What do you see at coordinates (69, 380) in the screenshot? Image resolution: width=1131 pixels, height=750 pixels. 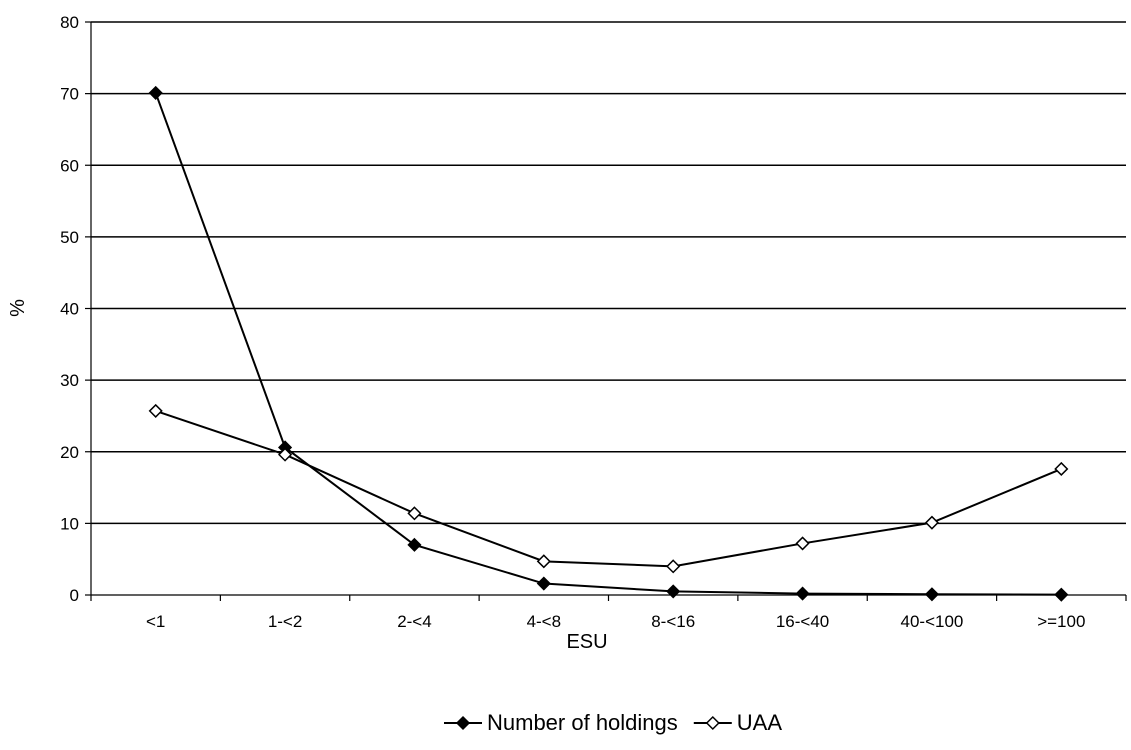 I see `y-tick-label: 30` at bounding box center [69, 380].